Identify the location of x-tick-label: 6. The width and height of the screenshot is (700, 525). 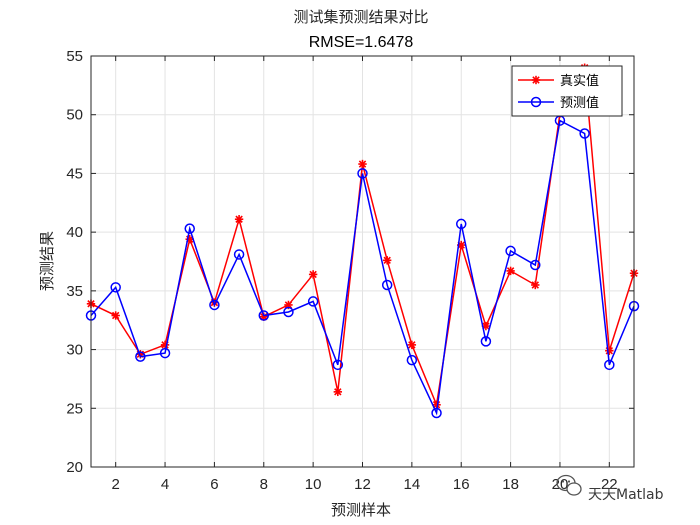
(214, 484).